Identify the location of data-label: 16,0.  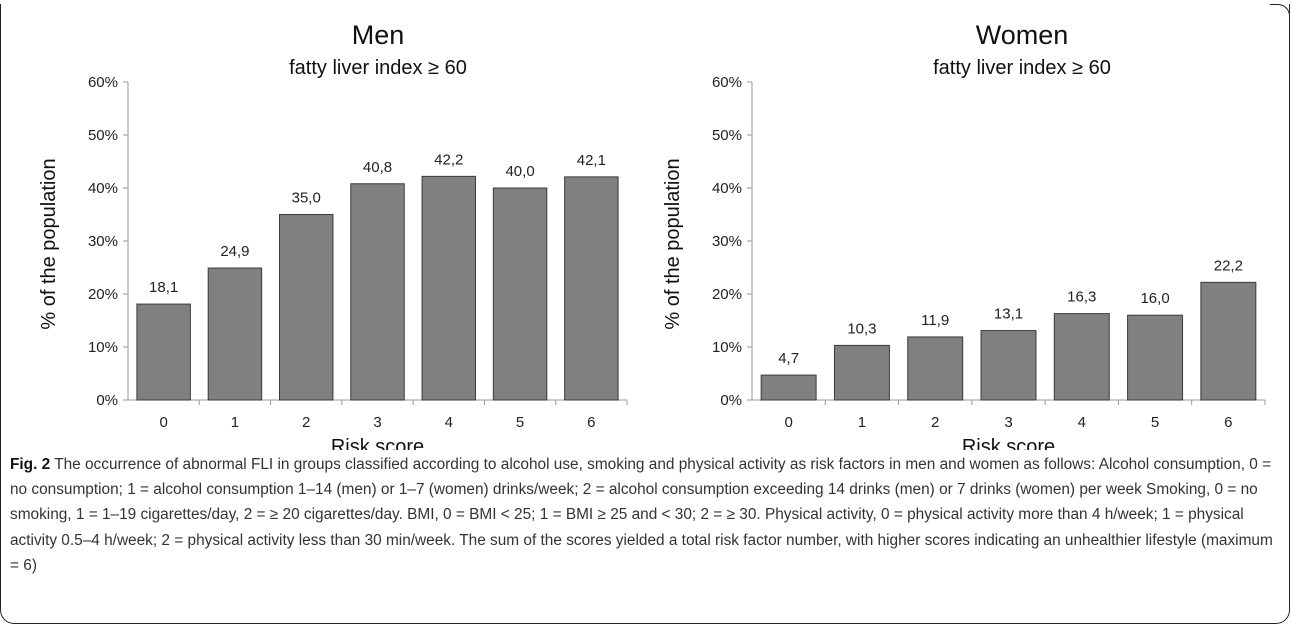
(1154, 298).